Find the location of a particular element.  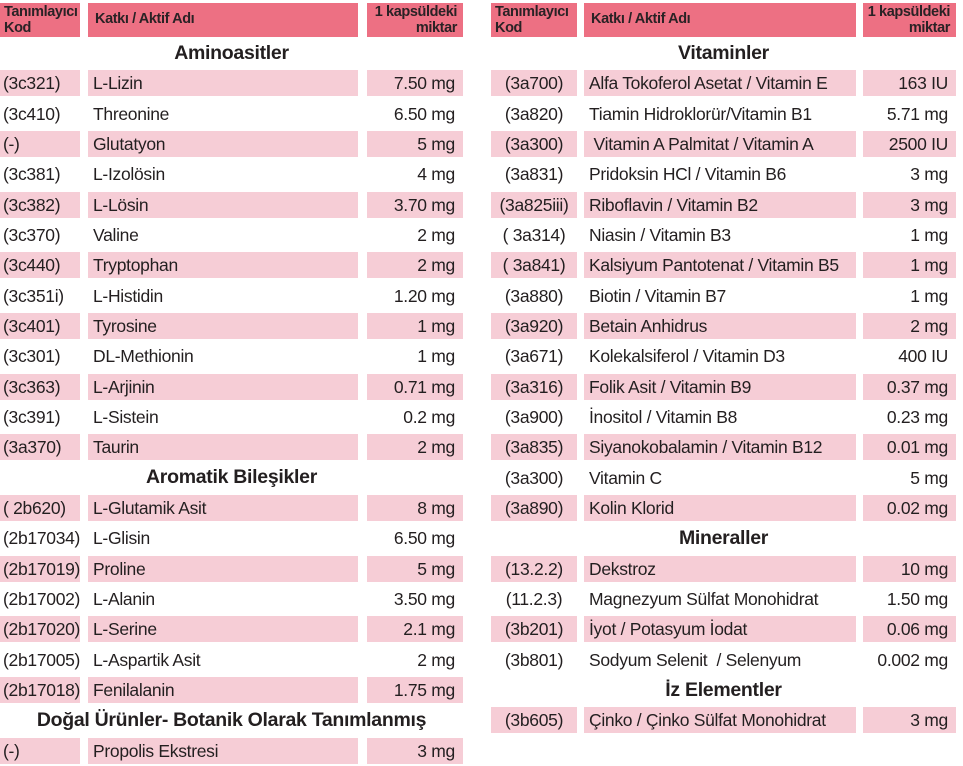

table-row: (2b17020) L-Serine 2.1 mg is located at coordinates (231, 629).